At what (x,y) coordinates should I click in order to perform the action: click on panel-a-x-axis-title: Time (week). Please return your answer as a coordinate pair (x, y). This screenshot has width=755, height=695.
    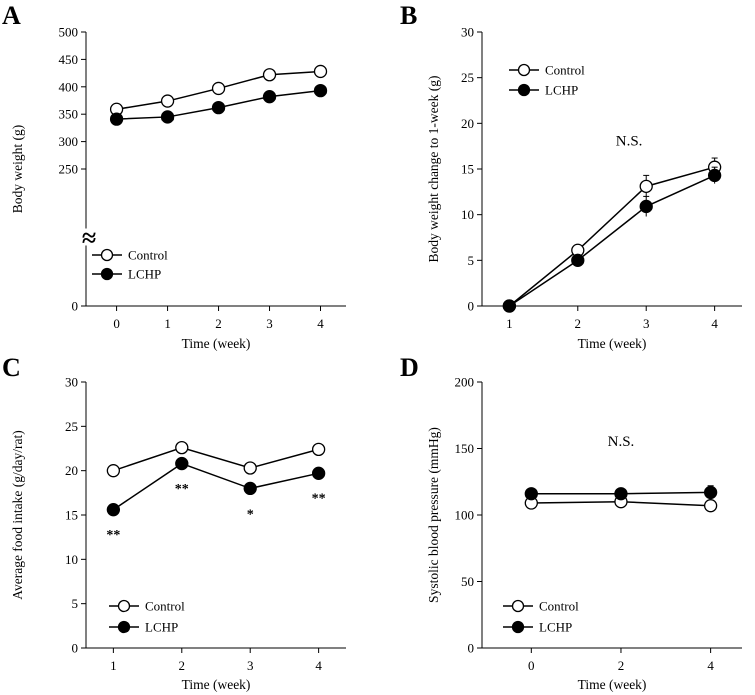
    Looking at the image, I should click on (216, 343).